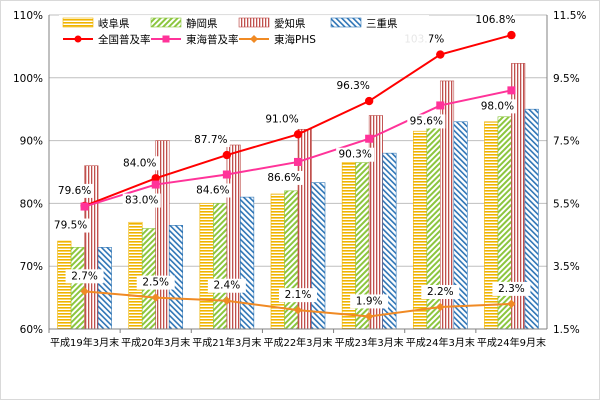 This screenshot has width=600, height=403. I want to click on data-label: 87.7%, so click(210, 140).